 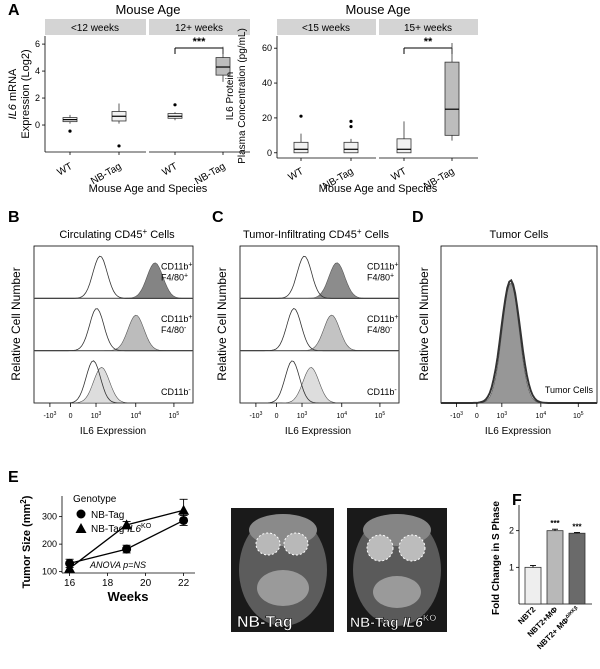 I want to click on chart-b-xlabel: IL6 Expression, so click(x=113, y=431).